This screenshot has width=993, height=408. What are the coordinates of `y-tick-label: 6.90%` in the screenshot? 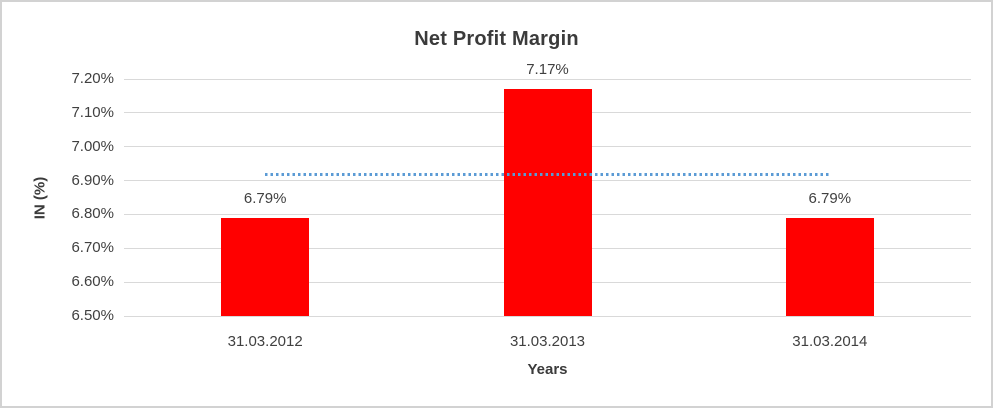 It's located at (92, 180).